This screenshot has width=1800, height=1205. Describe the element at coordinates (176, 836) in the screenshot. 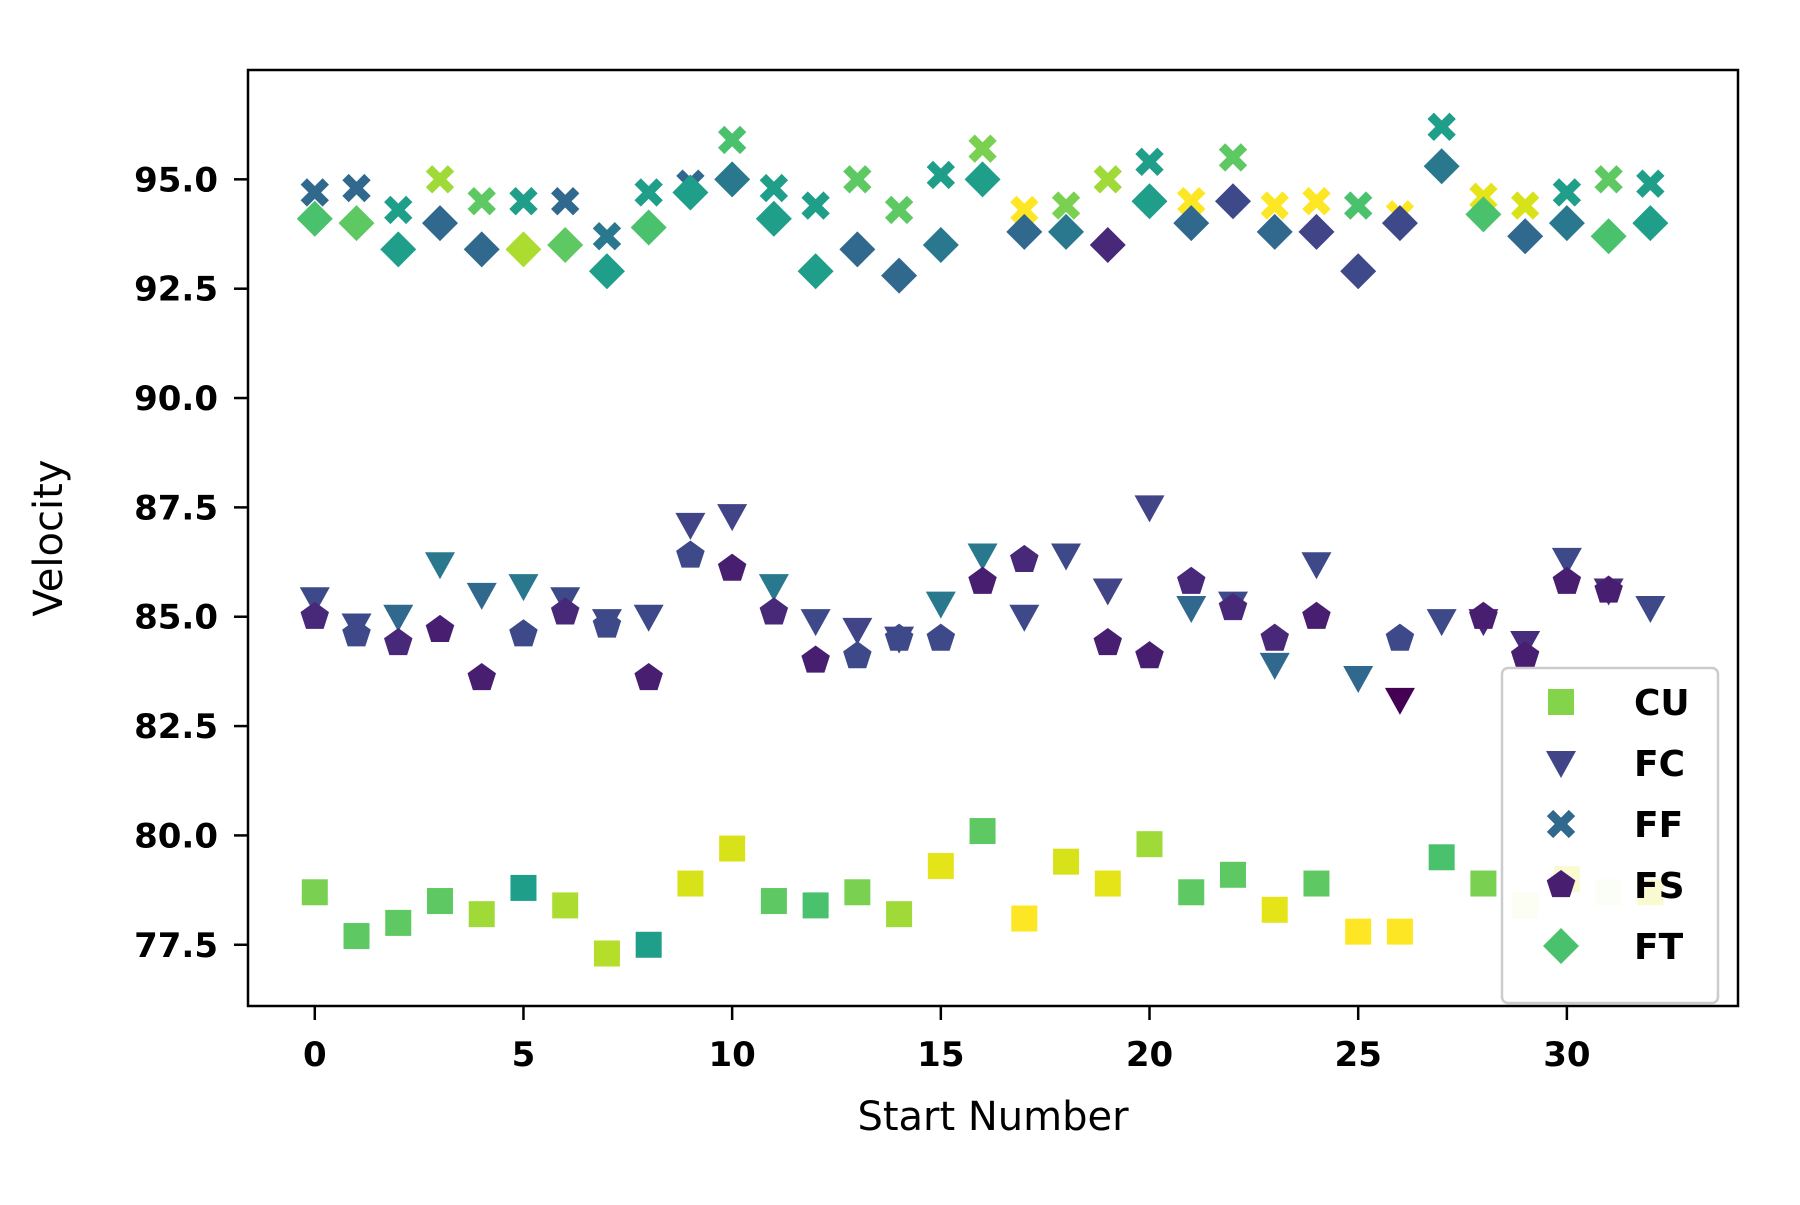

I see `y-tick-label: 80.0` at that location.